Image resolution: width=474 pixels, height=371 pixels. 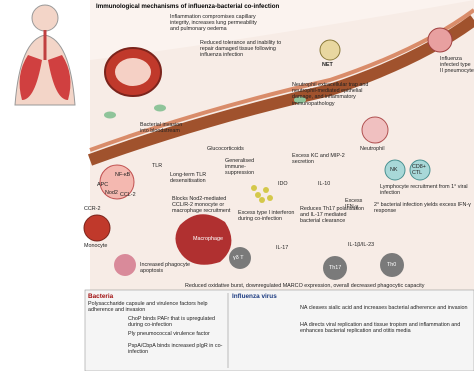 I want to click on label: NET, so click(x=327, y=65).